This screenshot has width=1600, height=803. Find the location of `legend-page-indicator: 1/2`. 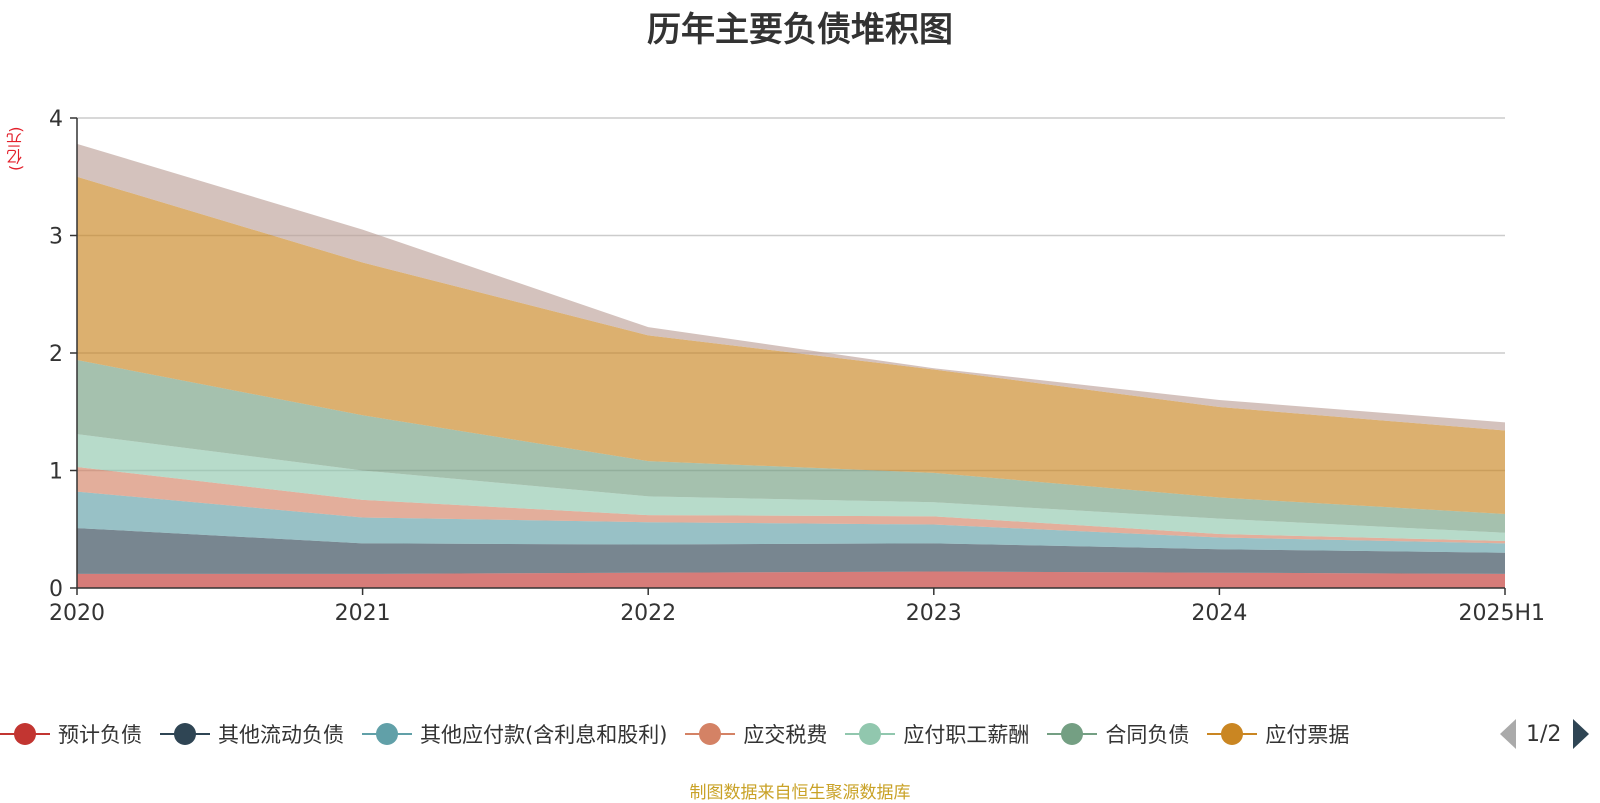

legend-page-indicator: 1/2 is located at coordinates (1544, 734).